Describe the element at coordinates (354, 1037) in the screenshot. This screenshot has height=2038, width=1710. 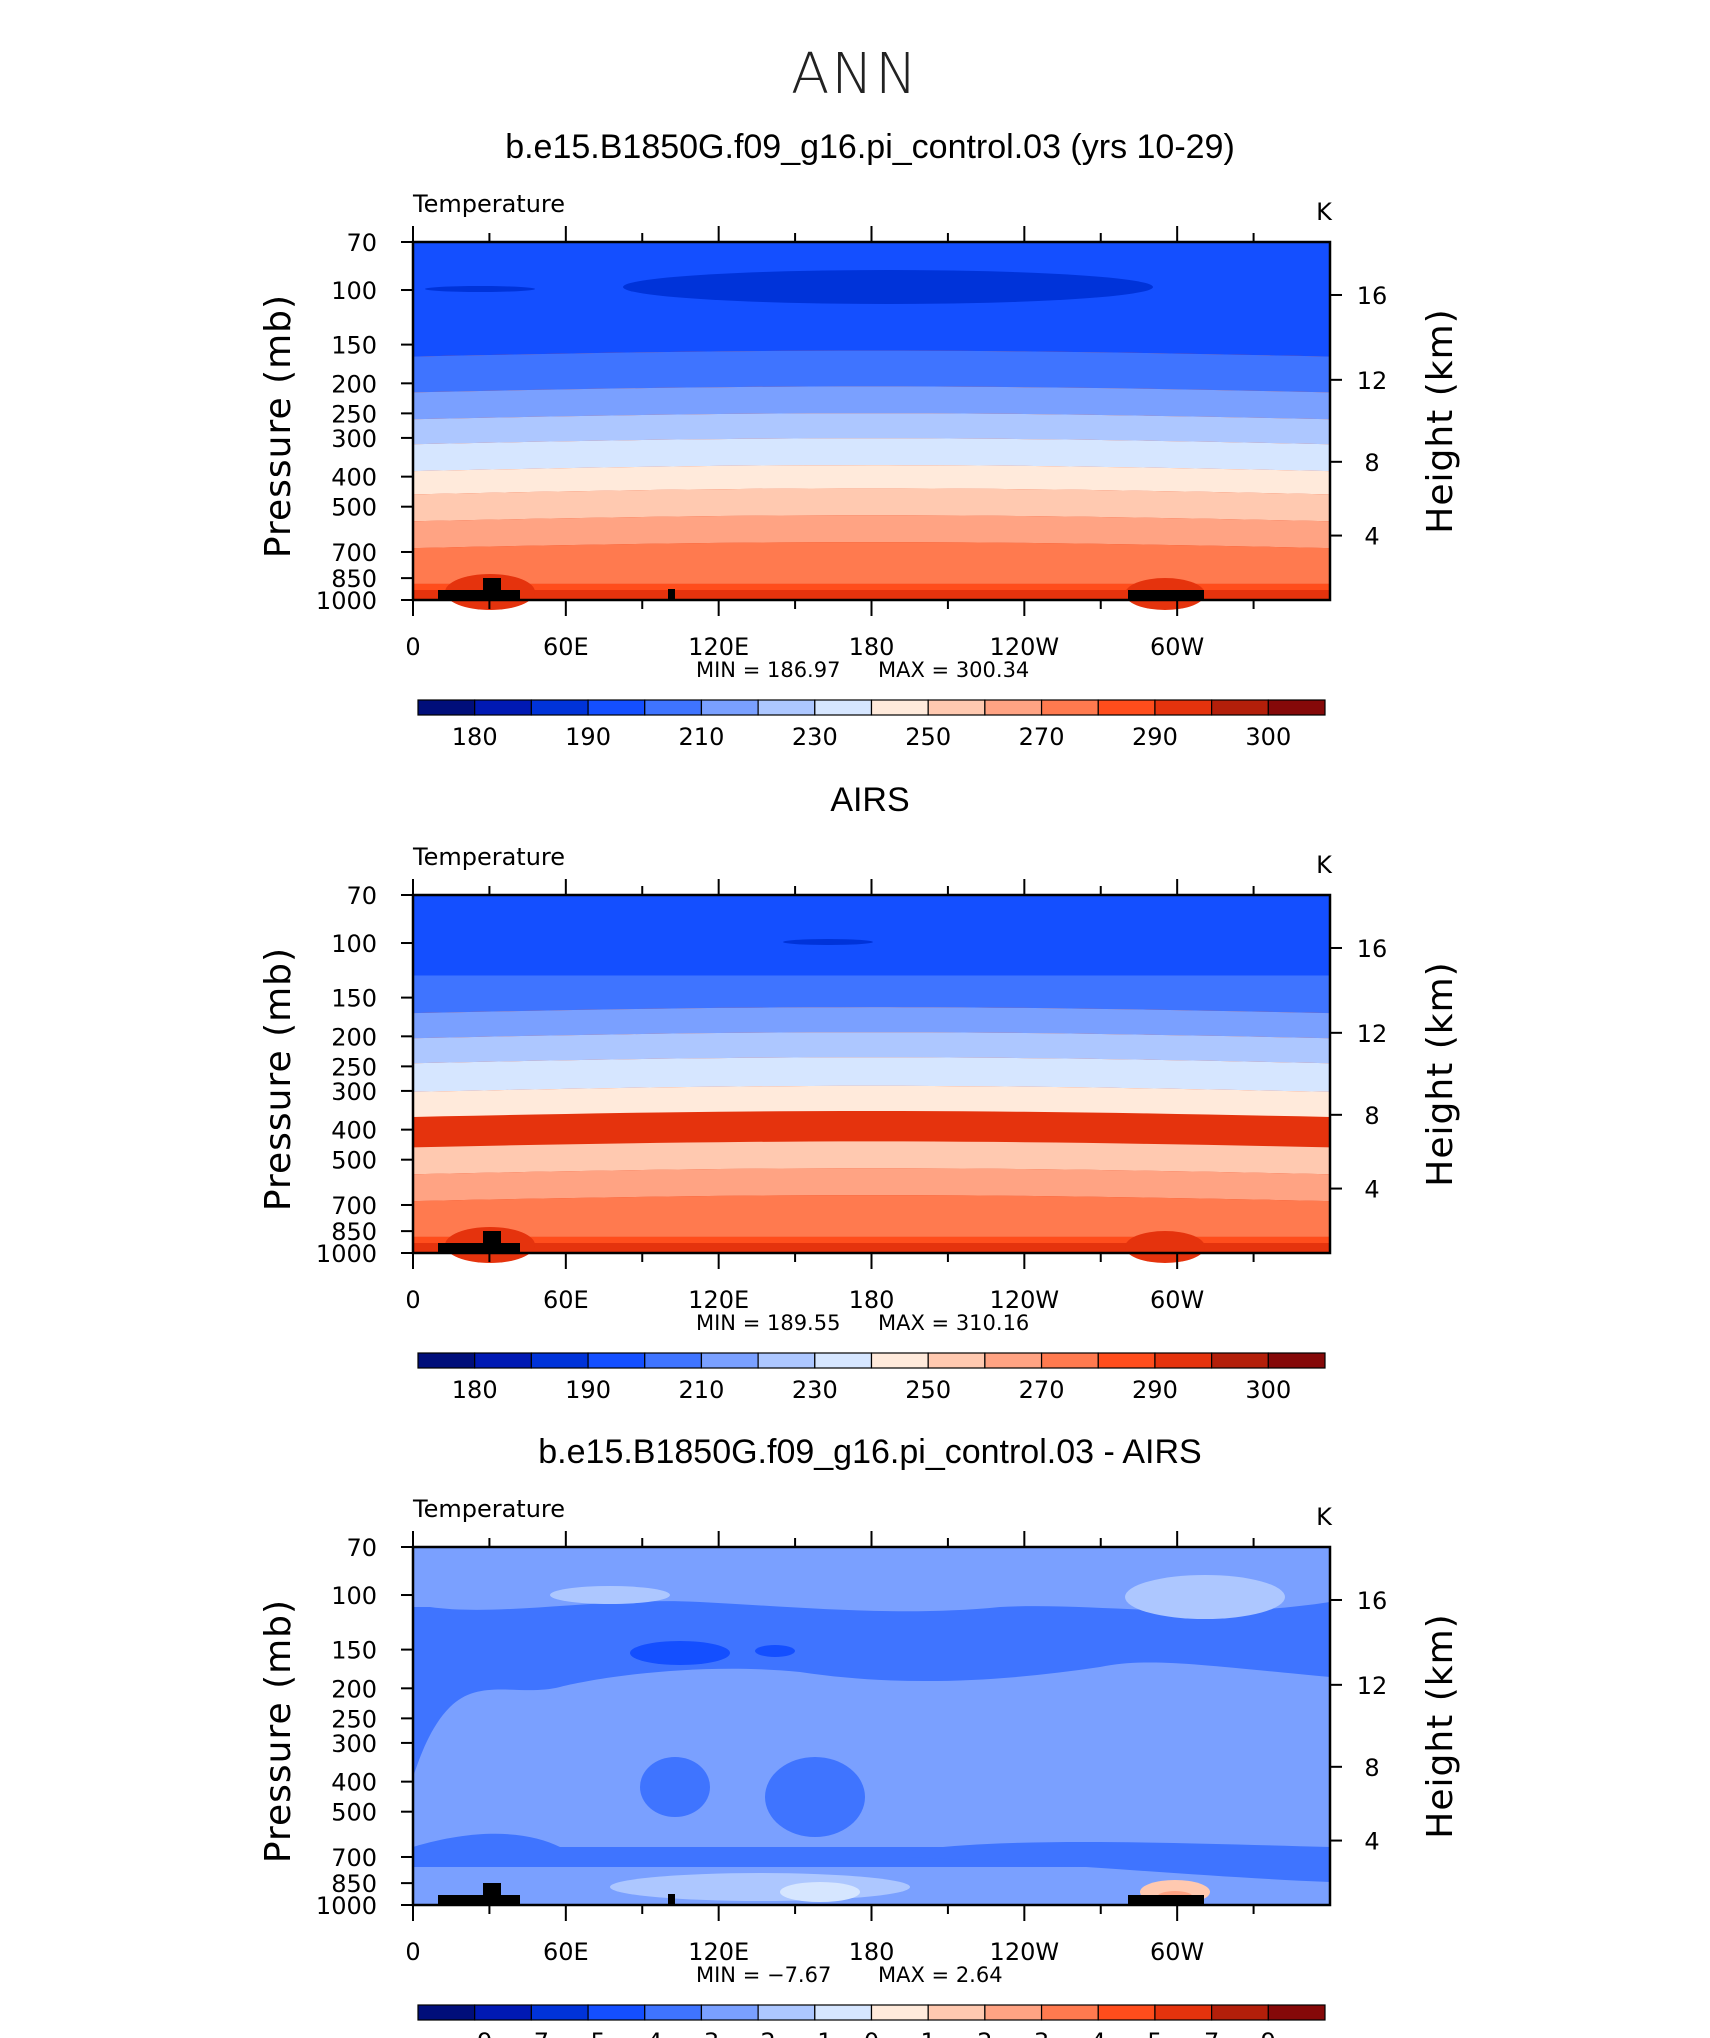
I see `y-tick-label: 200` at that location.